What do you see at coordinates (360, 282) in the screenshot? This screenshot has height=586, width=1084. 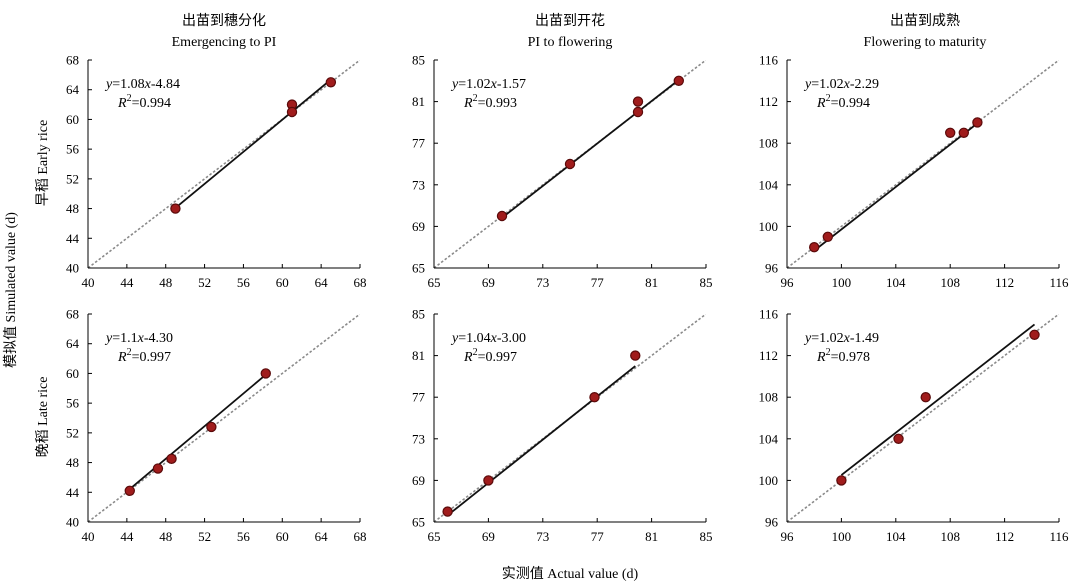 I see `x-tick-label: 68` at bounding box center [360, 282].